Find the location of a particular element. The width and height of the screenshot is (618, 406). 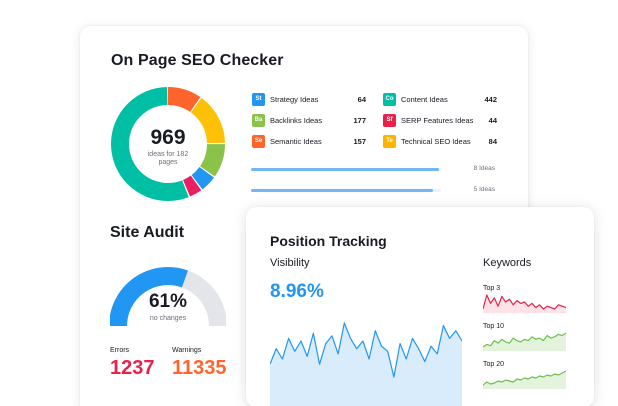

progress-label: 8 Ideas is located at coordinates (484, 168).